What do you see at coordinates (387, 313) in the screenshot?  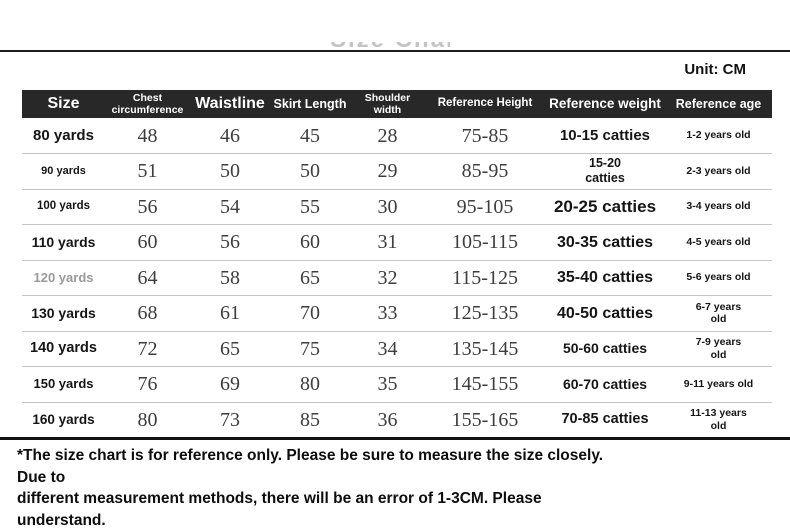 I see `shoulder-width-cell: 33` at bounding box center [387, 313].